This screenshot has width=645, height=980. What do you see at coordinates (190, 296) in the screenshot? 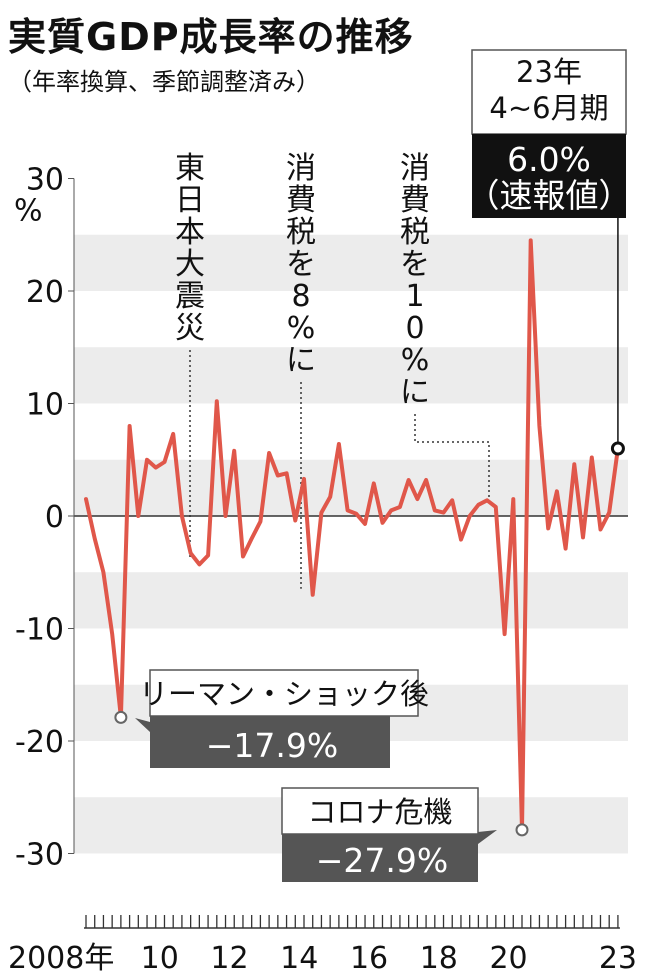
I see `annotation-char: 震` at bounding box center [190, 296].